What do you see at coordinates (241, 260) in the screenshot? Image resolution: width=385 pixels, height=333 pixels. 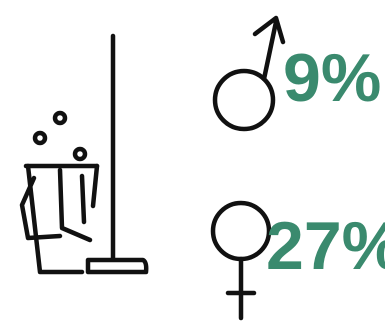 I see `female-symbol-icon` at bounding box center [241, 260].